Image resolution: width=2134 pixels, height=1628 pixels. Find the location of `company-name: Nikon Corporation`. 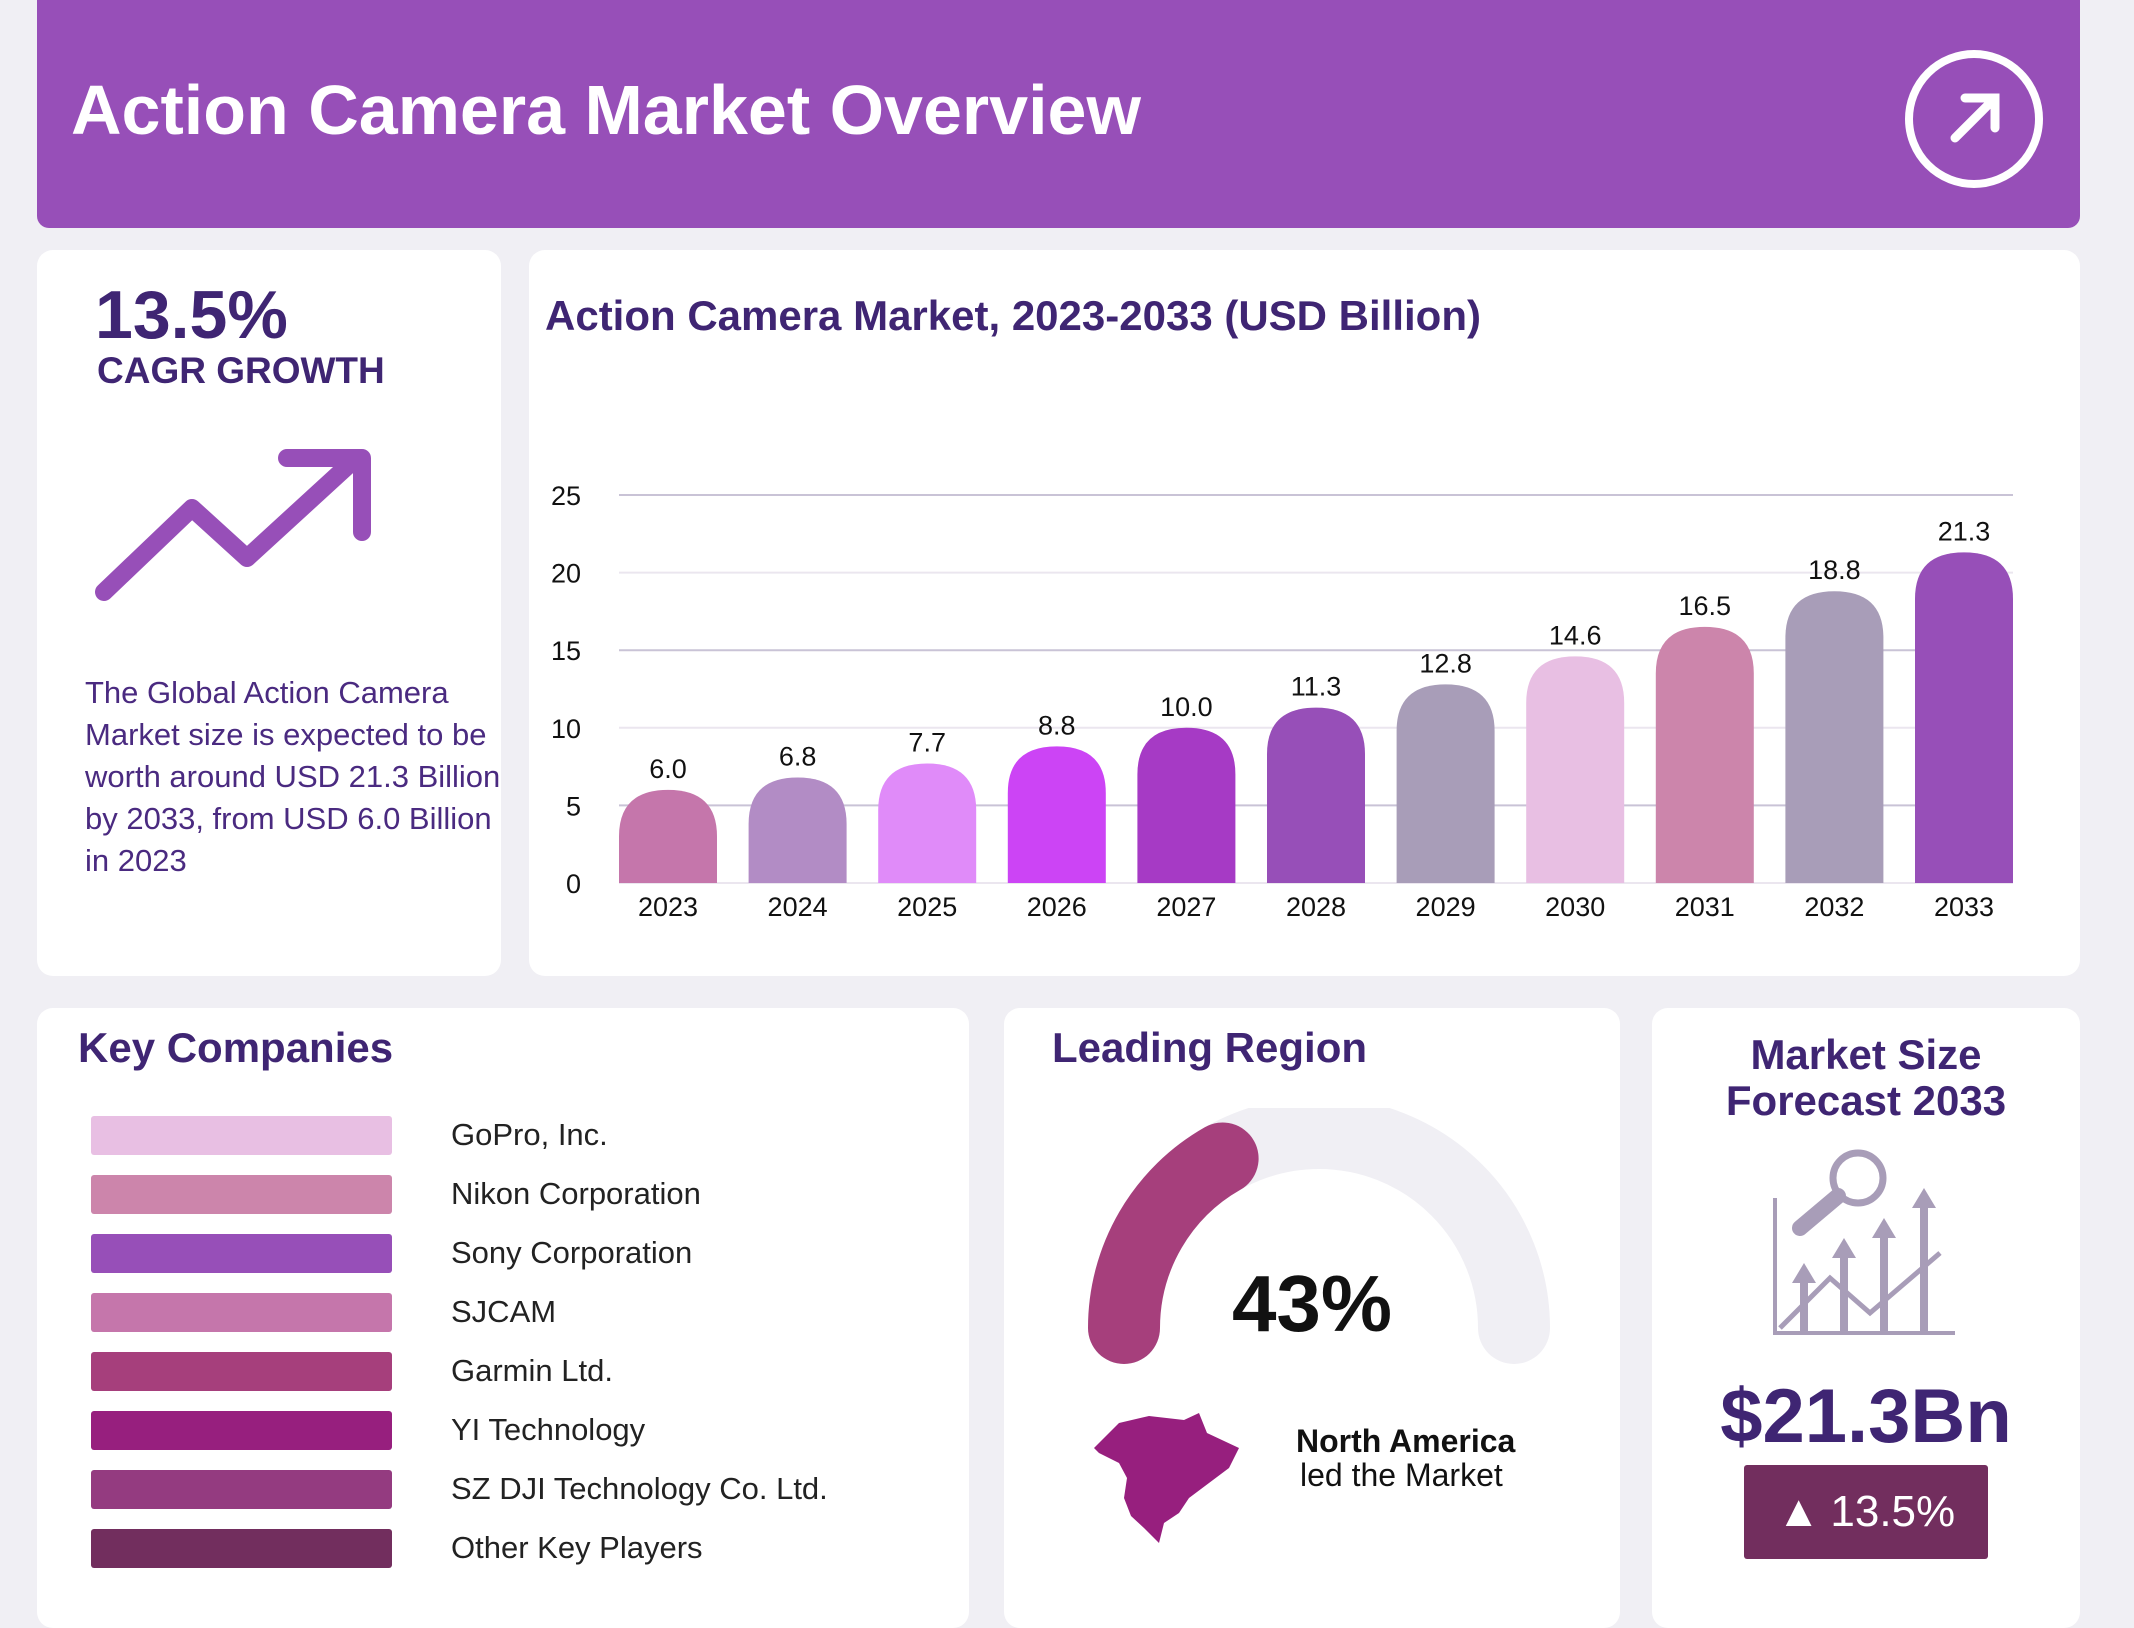

company-name: Nikon Corporation is located at coordinates (576, 1193).